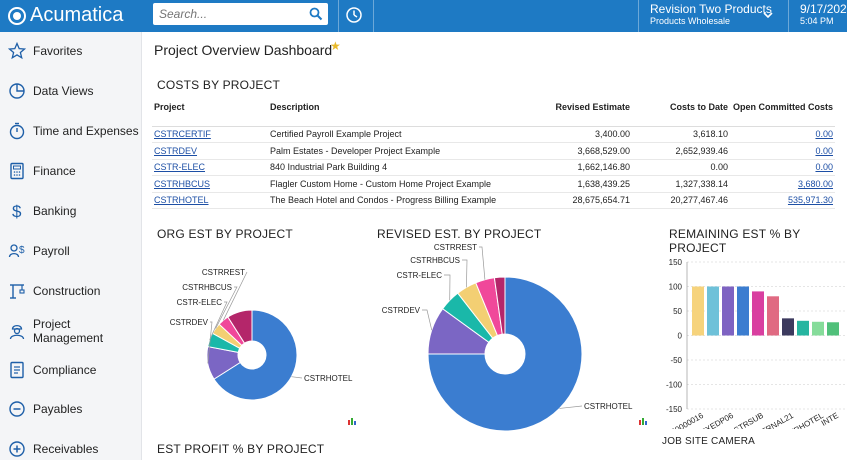 The image size is (847, 468). Describe the element at coordinates (674, 409) in the screenshot. I see `y-tick-label: -150` at that location.